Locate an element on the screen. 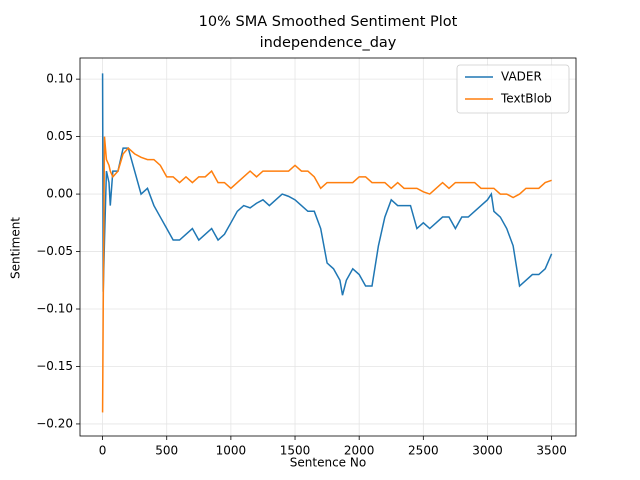 This screenshot has width=640, height=480. x-tick-label: 3000 is located at coordinates (487, 451).